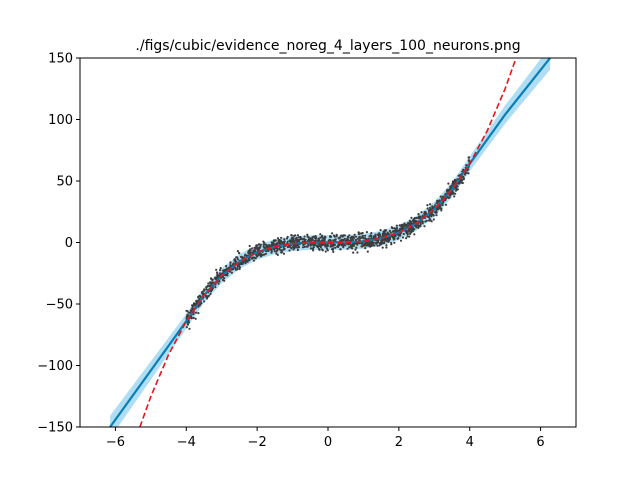  What do you see at coordinates (60, 59) in the screenshot?
I see `y-tick-label: 150` at bounding box center [60, 59].